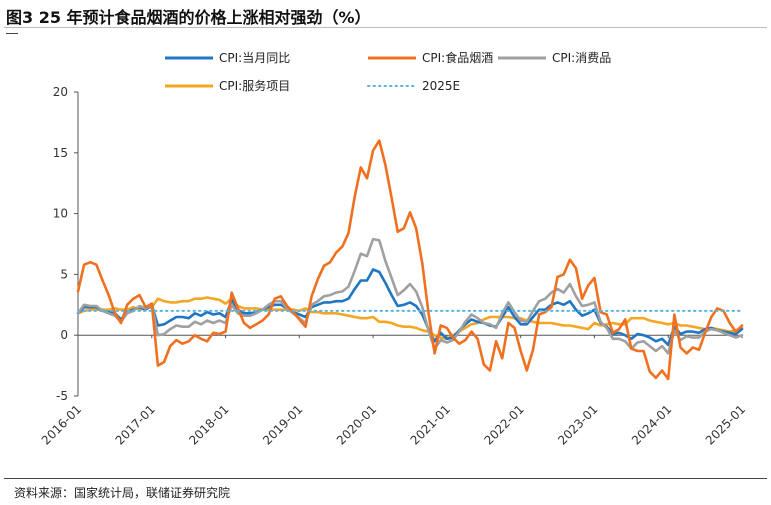 Image resolution: width=771 pixels, height=505 pixels. What do you see at coordinates (60, 92) in the screenshot?
I see `y-tick-label: 20` at bounding box center [60, 92].